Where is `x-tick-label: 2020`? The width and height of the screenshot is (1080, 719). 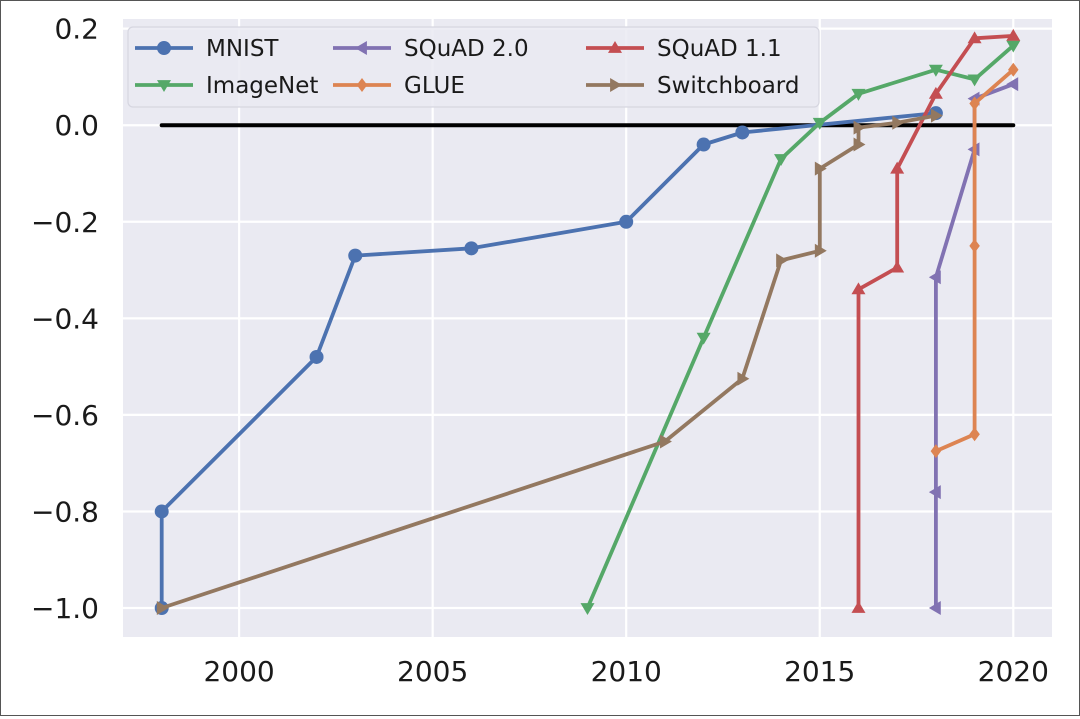 x-tick-label: 2020 is located at coordinates (1013, 671).